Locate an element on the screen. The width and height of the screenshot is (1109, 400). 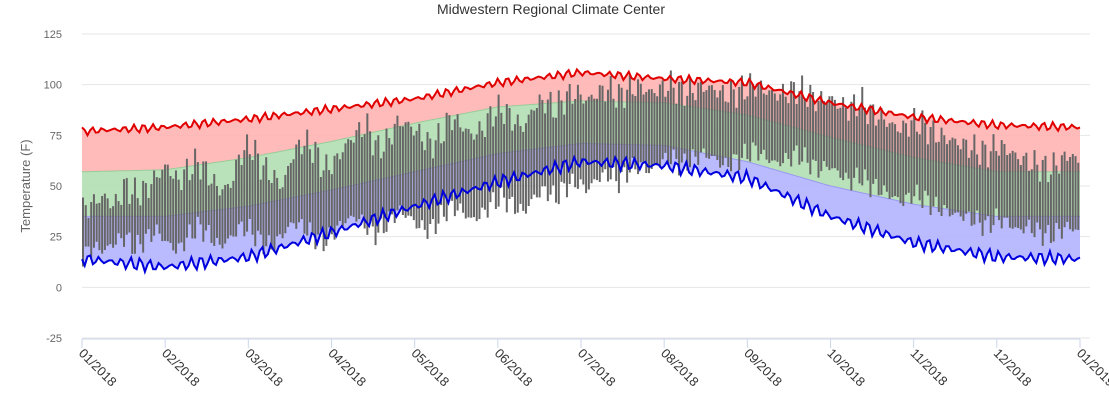
x-tick-label: 03/2018 is located at coordinates (264, 368).